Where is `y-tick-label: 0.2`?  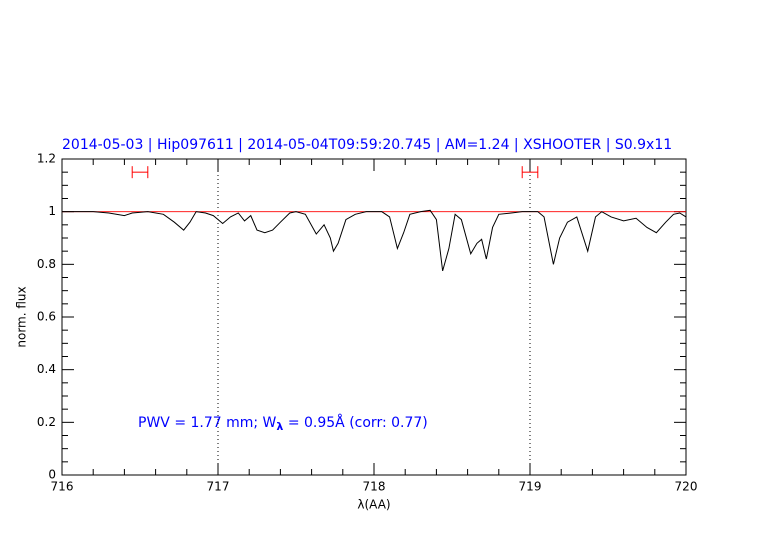
y-tick-label: 0.2 is located at coordinates (46, 422).